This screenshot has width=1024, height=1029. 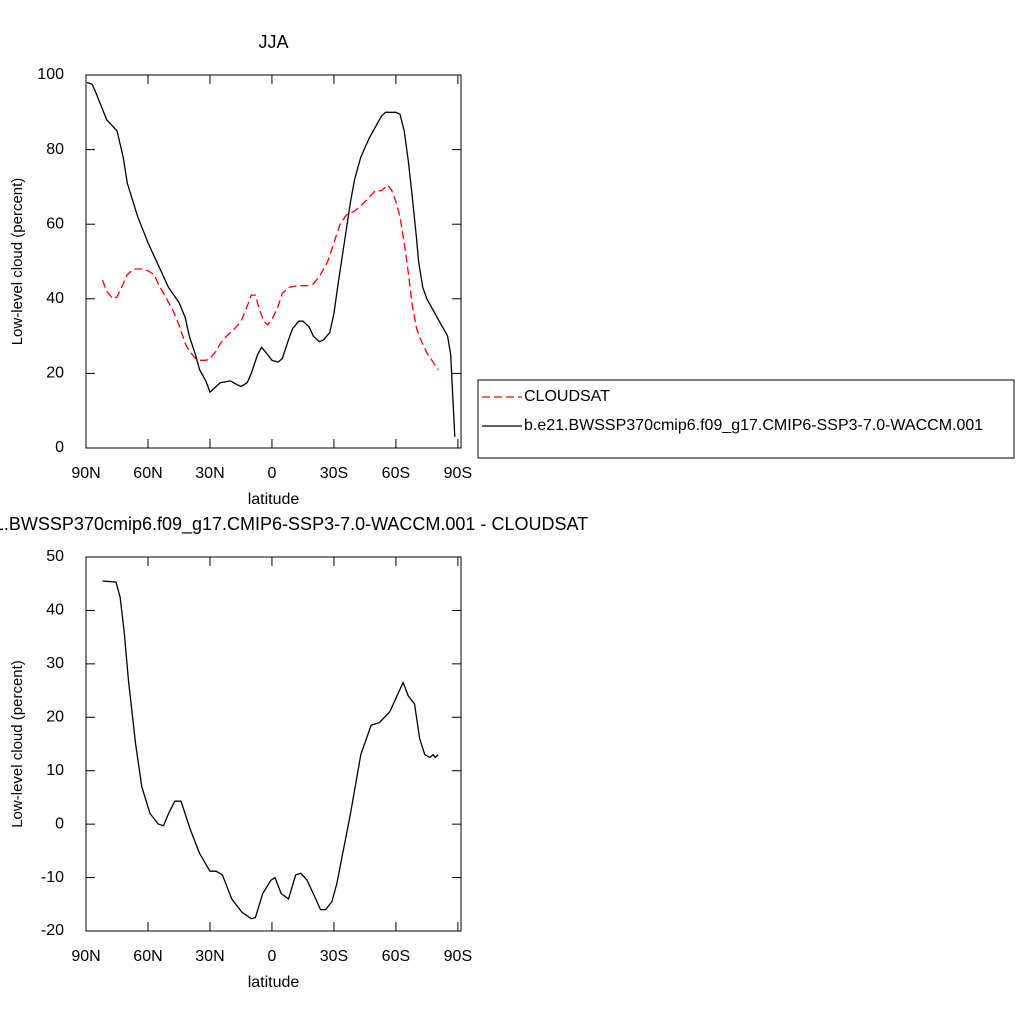 What do you see at coordinates (50, 74) in the screenshot?
I see `y-tick-label: 100` at bounding box center [50, 74].